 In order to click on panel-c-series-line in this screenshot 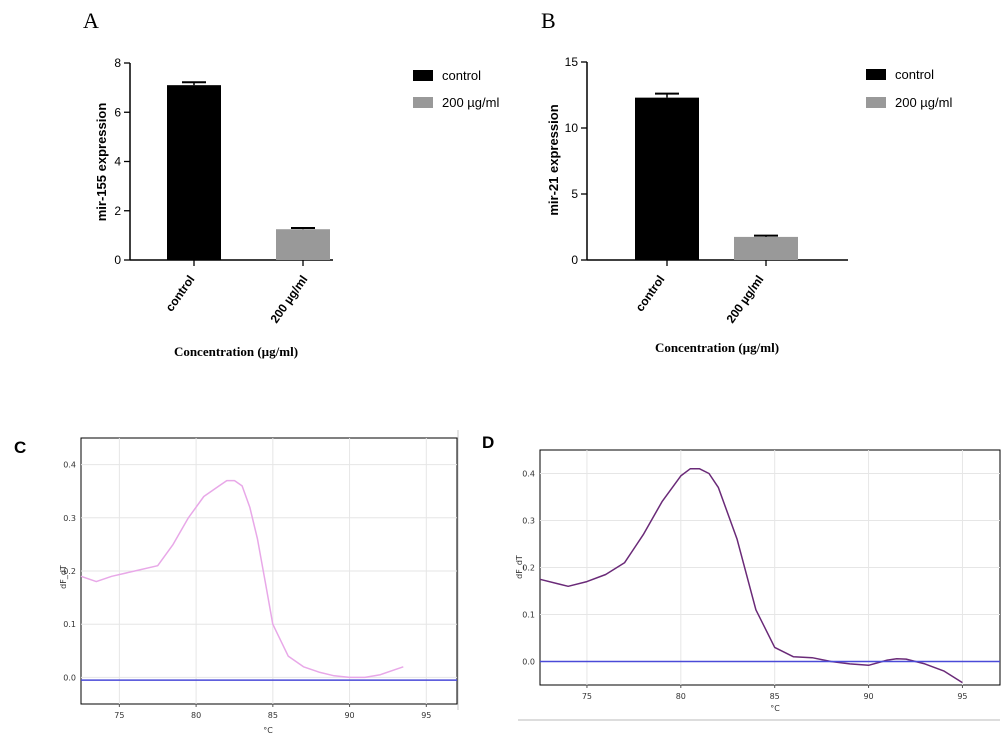, I will do `click(242, 579)`.